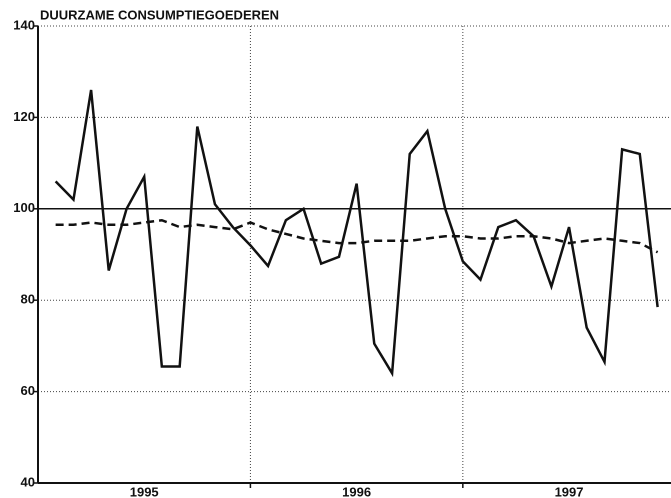  Describe the element at coordinates (356, 491) in the screenshot. I see `x-tick-label: 1996` at that location.